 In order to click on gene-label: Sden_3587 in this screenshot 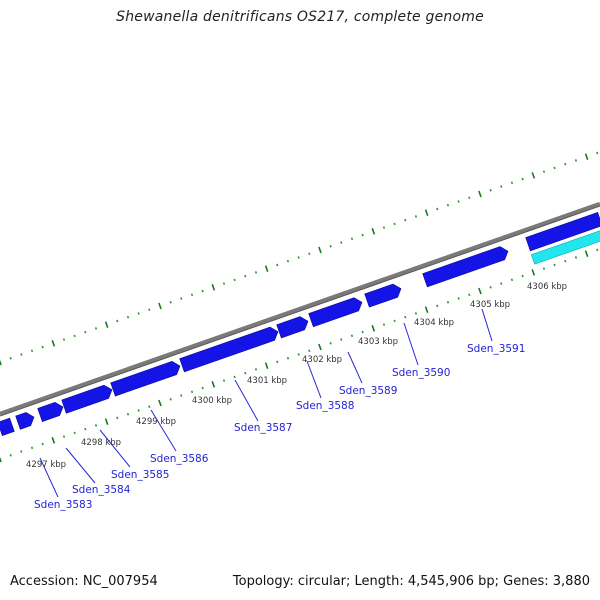, I will do `click(263, 428)`.